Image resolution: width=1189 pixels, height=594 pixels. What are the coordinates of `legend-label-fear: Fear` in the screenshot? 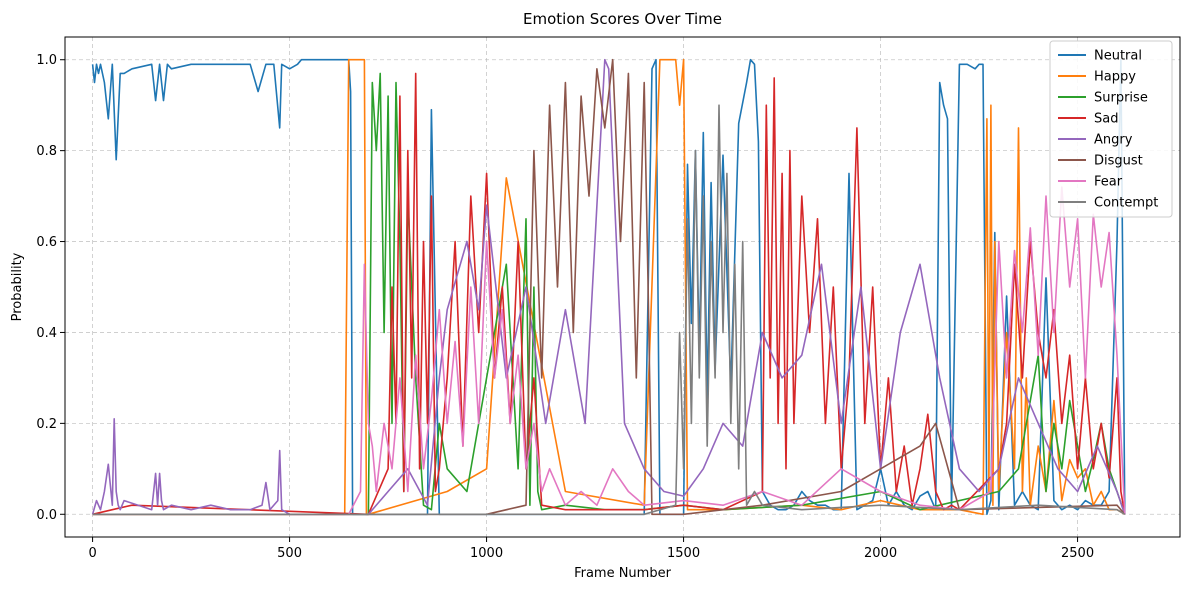 It's located at (1108, 182).